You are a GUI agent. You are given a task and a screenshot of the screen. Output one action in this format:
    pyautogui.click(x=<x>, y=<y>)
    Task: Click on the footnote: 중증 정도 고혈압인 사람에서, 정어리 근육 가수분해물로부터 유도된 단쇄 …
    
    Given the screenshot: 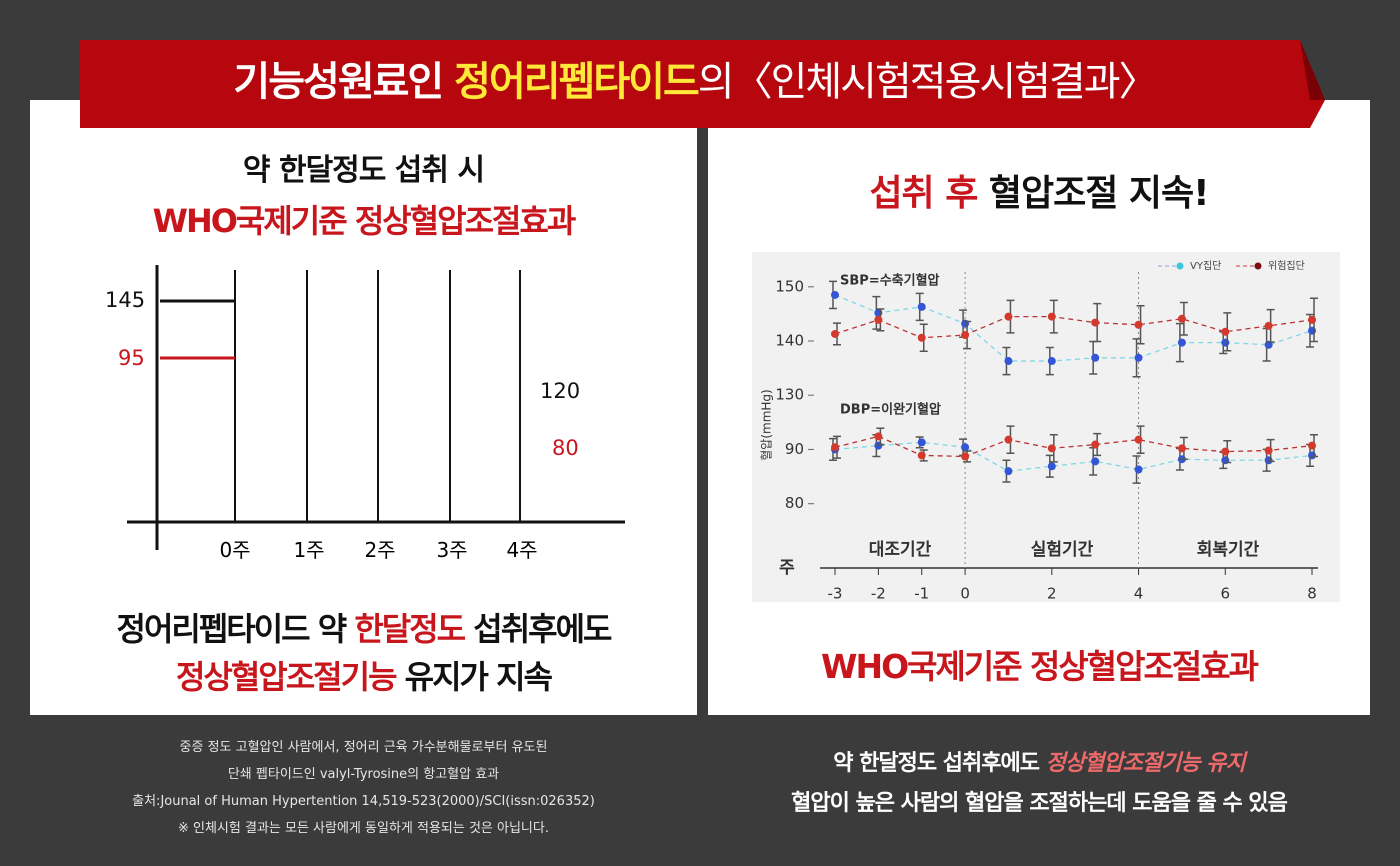 What is the action you would take?
    pyautogui.click(x=363, y=788)
    